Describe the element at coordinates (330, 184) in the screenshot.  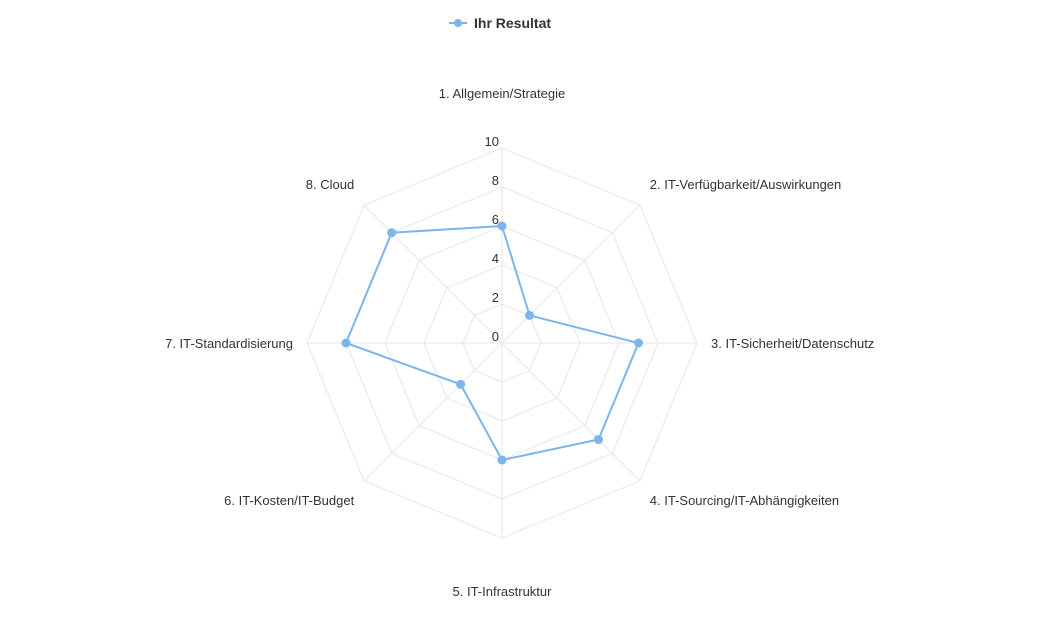
I see `category-label-8: 8. Cloud` at that location.